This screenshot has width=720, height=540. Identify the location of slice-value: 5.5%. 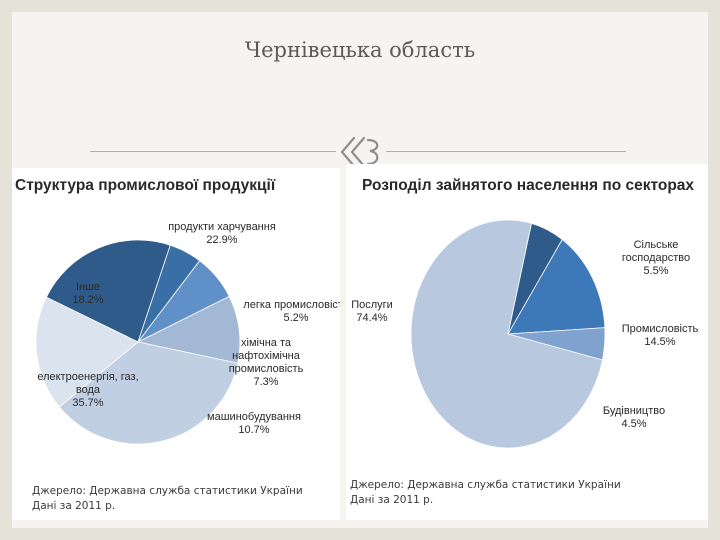
(655, 271).